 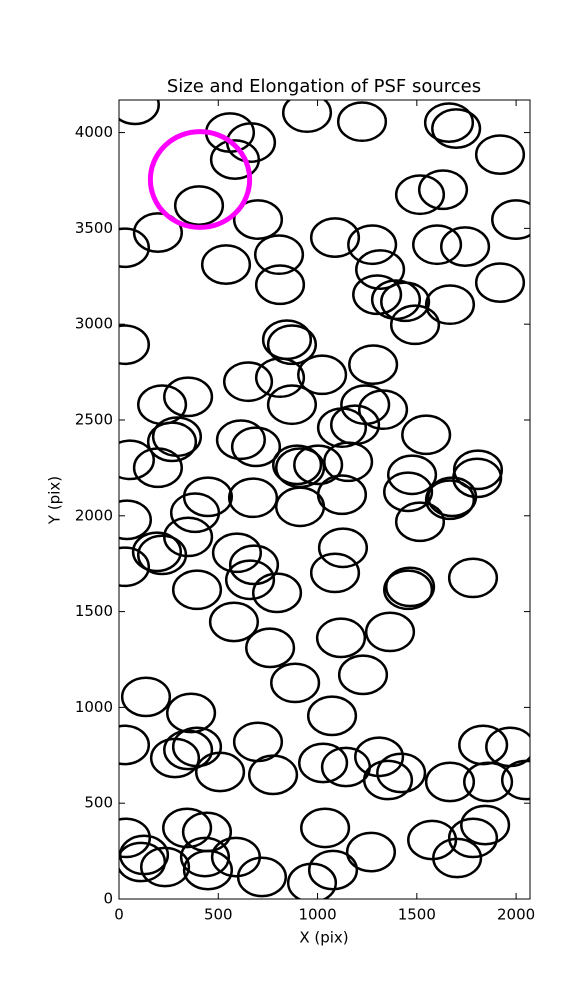 What do you see at coordinates (94, 419) in the screenshot?
I see `y-tick-label: 2500` at bounding box center [94, 419].